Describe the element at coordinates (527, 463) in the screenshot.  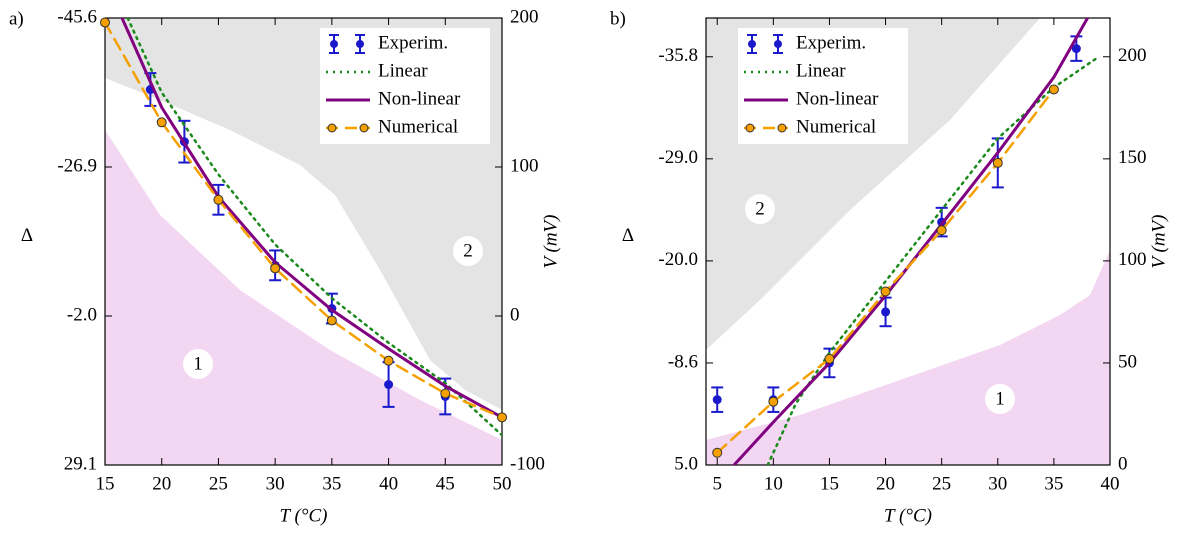
I see `y2-tick-label: -100` at that location.